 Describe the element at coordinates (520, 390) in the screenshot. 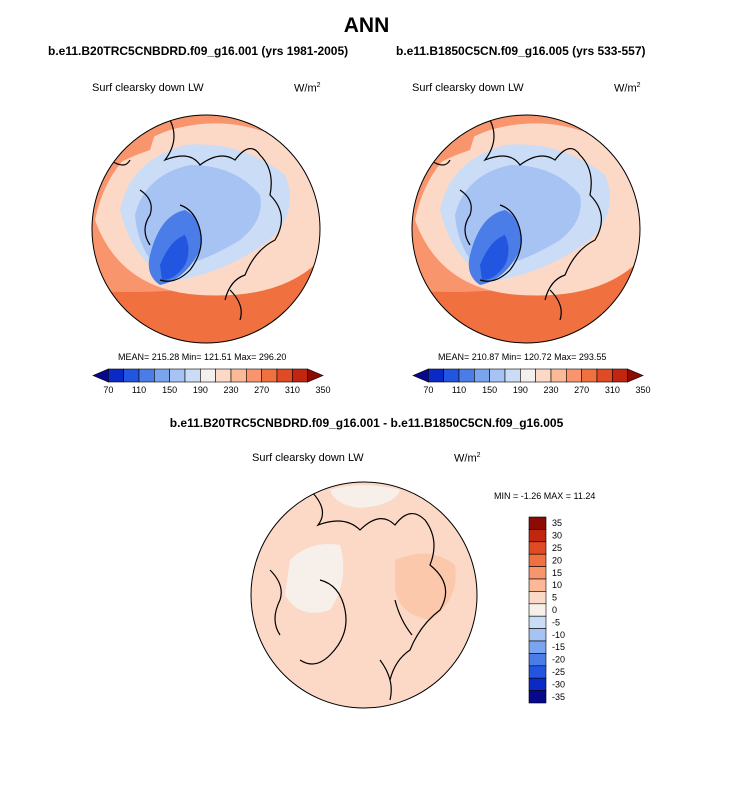

I see `panel2-colorbar-tick-label: 190` at that location.